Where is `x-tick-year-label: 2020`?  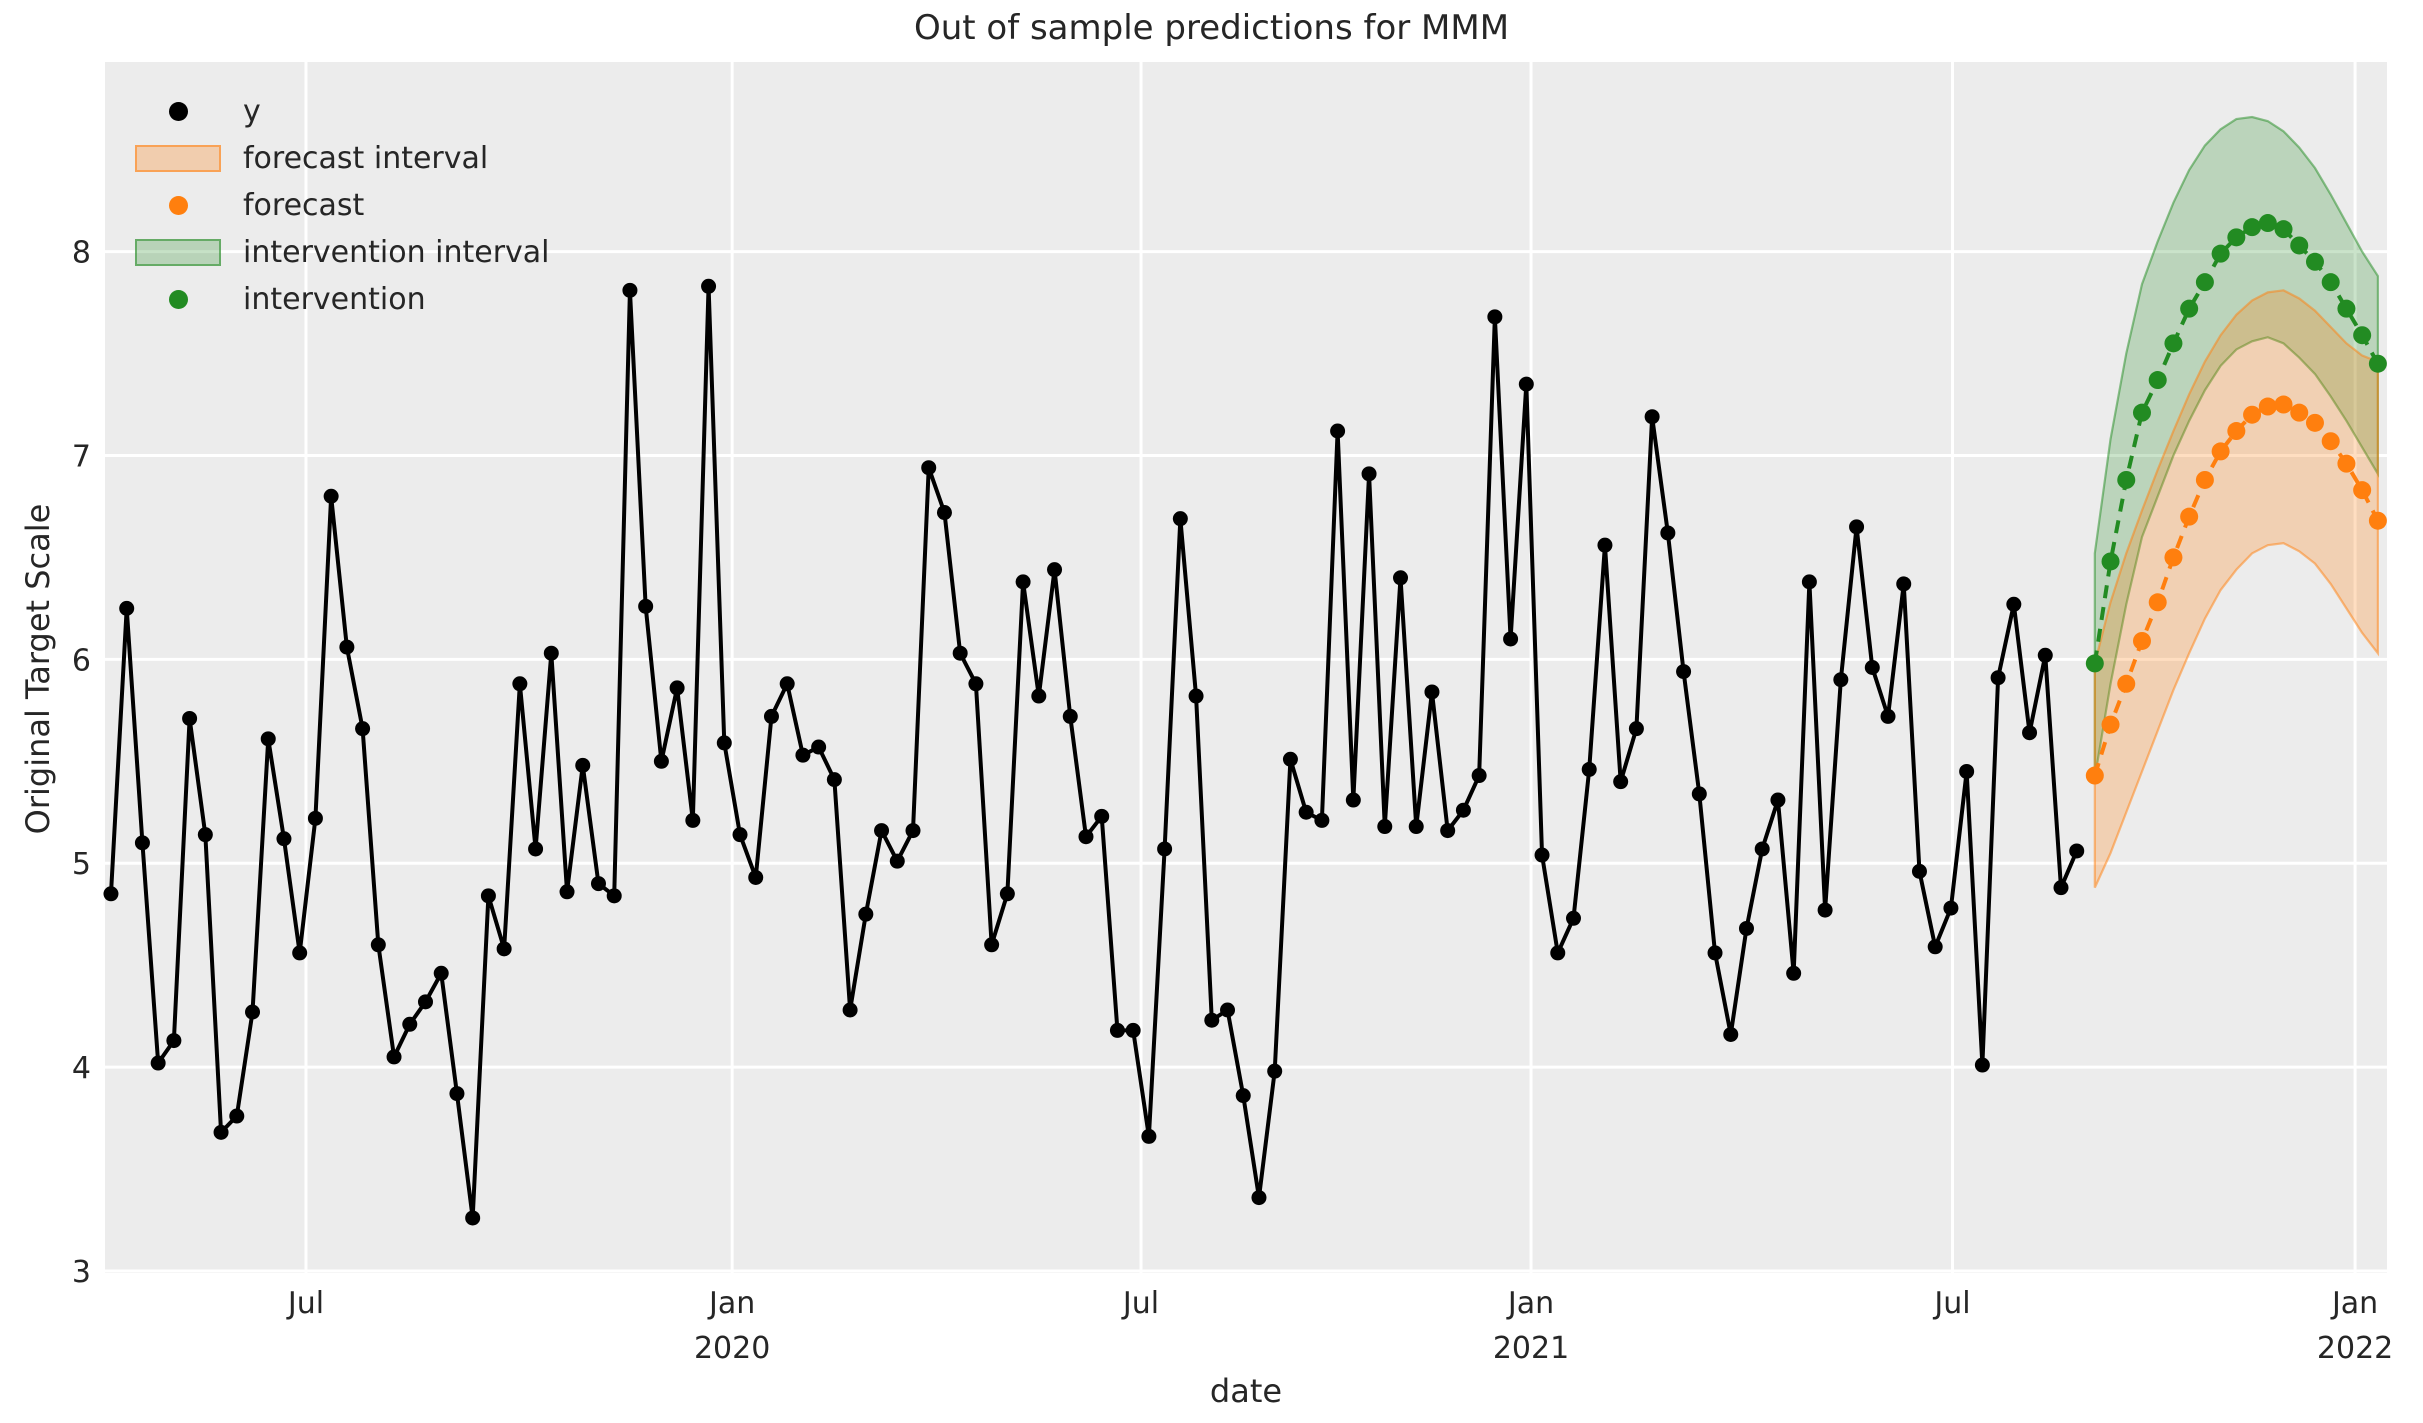 x-tick-year-label: 2020 is located at coordinates (732, 1348).